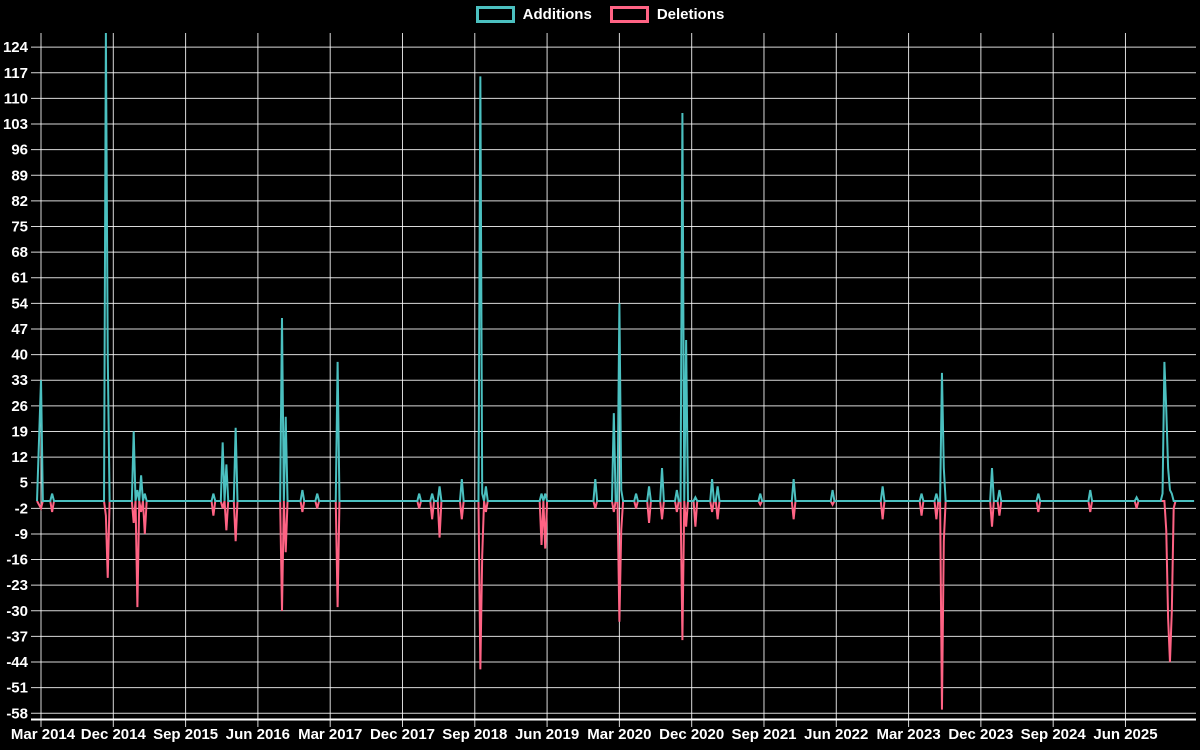  What do you see at coordinates (836, 734) in the screenshot?
I see `x-axis-tick-label: Jun 2022` at bounding box center [836, 734].